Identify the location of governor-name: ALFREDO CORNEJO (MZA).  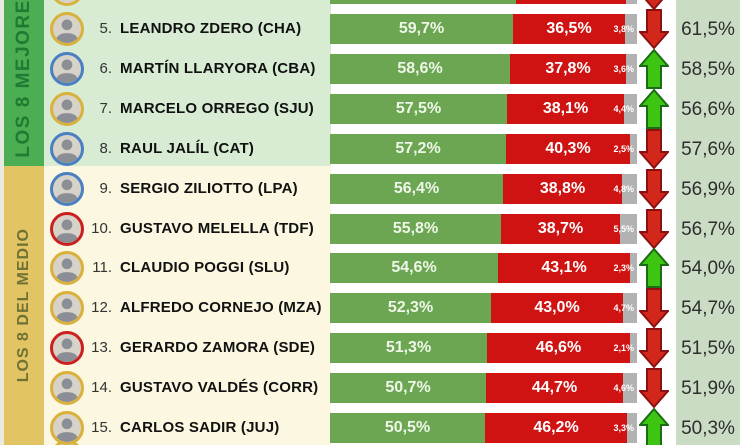
(221, 307).